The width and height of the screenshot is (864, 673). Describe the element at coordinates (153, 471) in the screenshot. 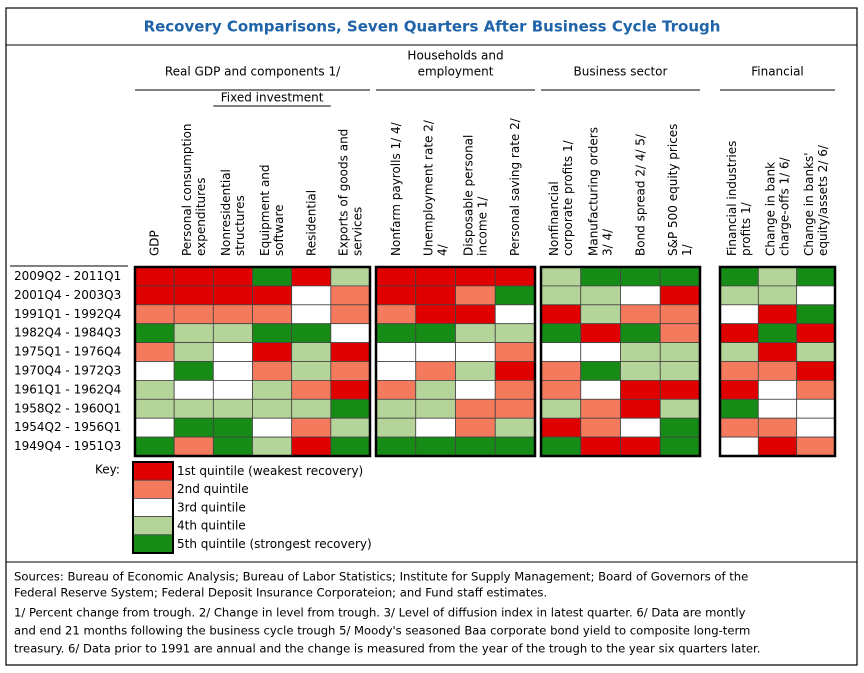

I see `key-swatch` at that location.